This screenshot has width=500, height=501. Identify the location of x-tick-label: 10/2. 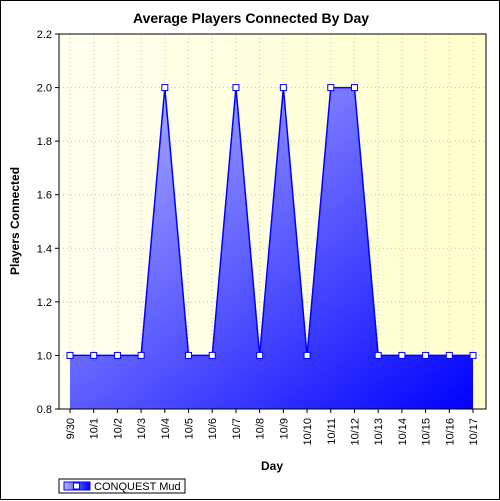
(118, 428).